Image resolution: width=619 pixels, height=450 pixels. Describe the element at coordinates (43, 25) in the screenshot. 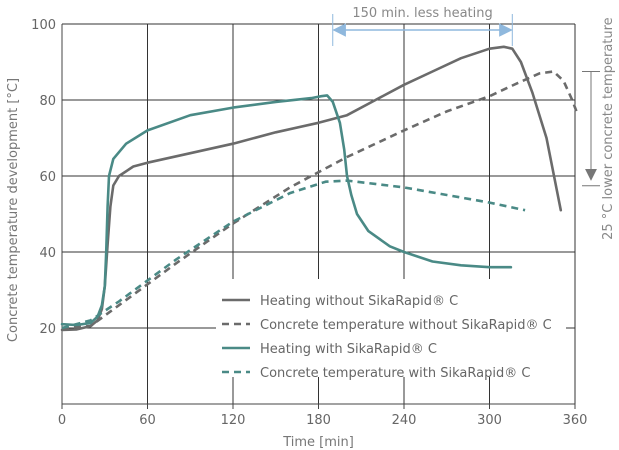

I see `y-tick-label: 100` at that location.